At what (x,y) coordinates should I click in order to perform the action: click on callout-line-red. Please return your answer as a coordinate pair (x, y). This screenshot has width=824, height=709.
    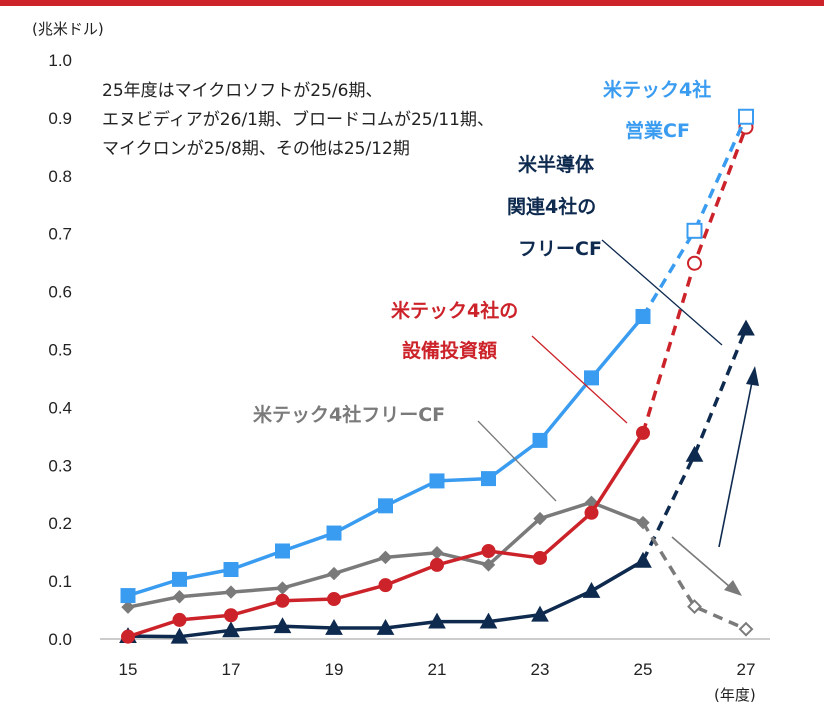
    Looking at the image, I should click on (579, 379).